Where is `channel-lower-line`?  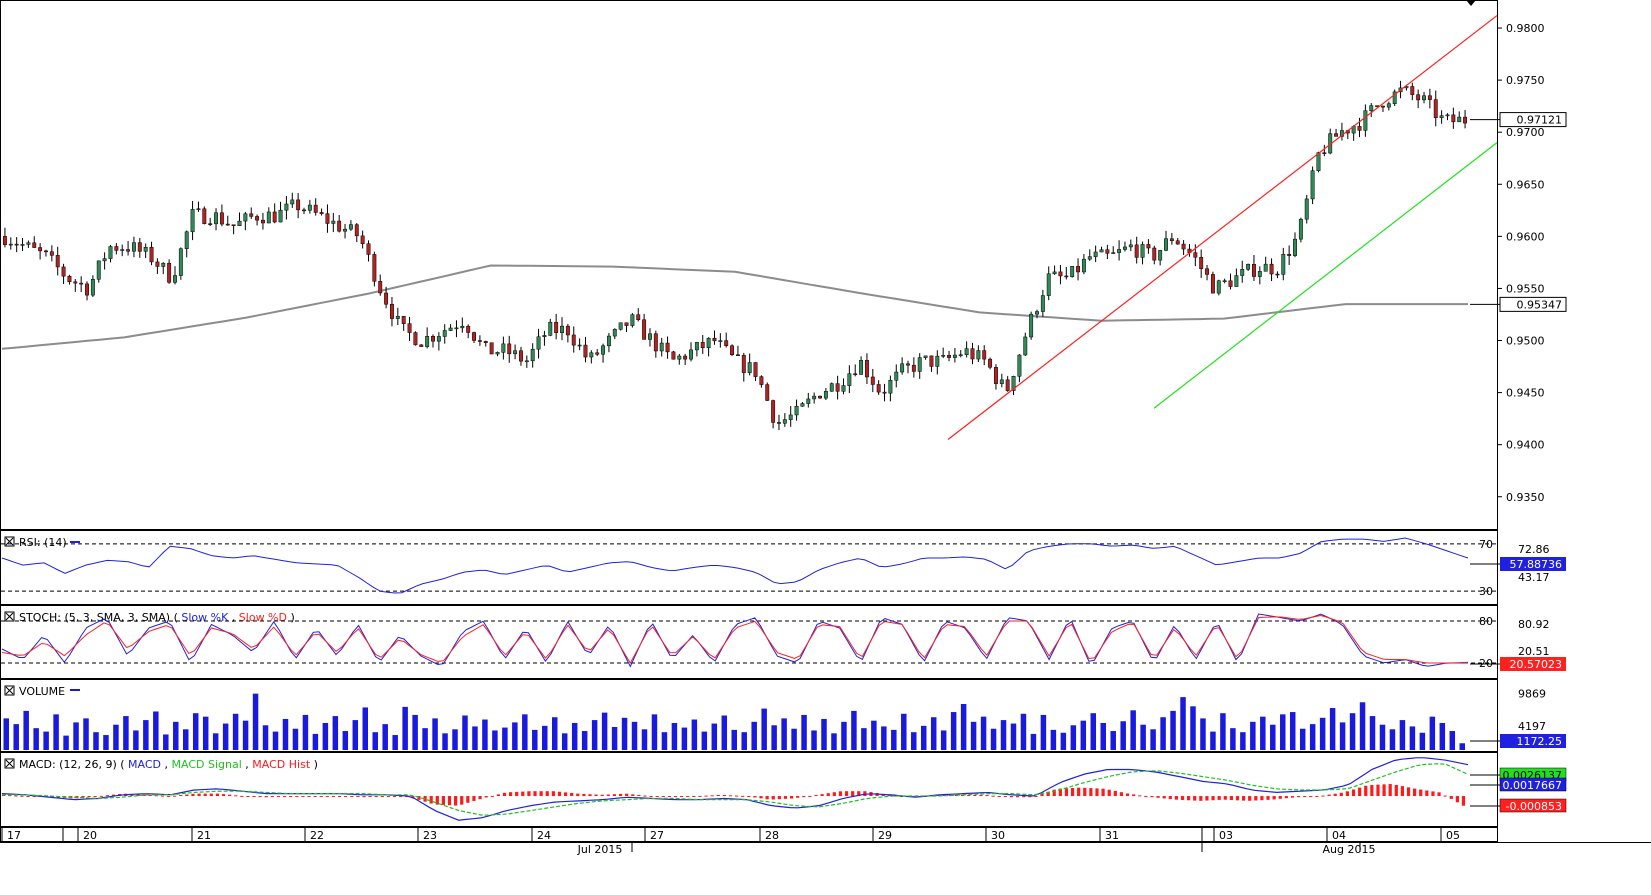
channel-lower-line is located at coordinates (1325, 275).